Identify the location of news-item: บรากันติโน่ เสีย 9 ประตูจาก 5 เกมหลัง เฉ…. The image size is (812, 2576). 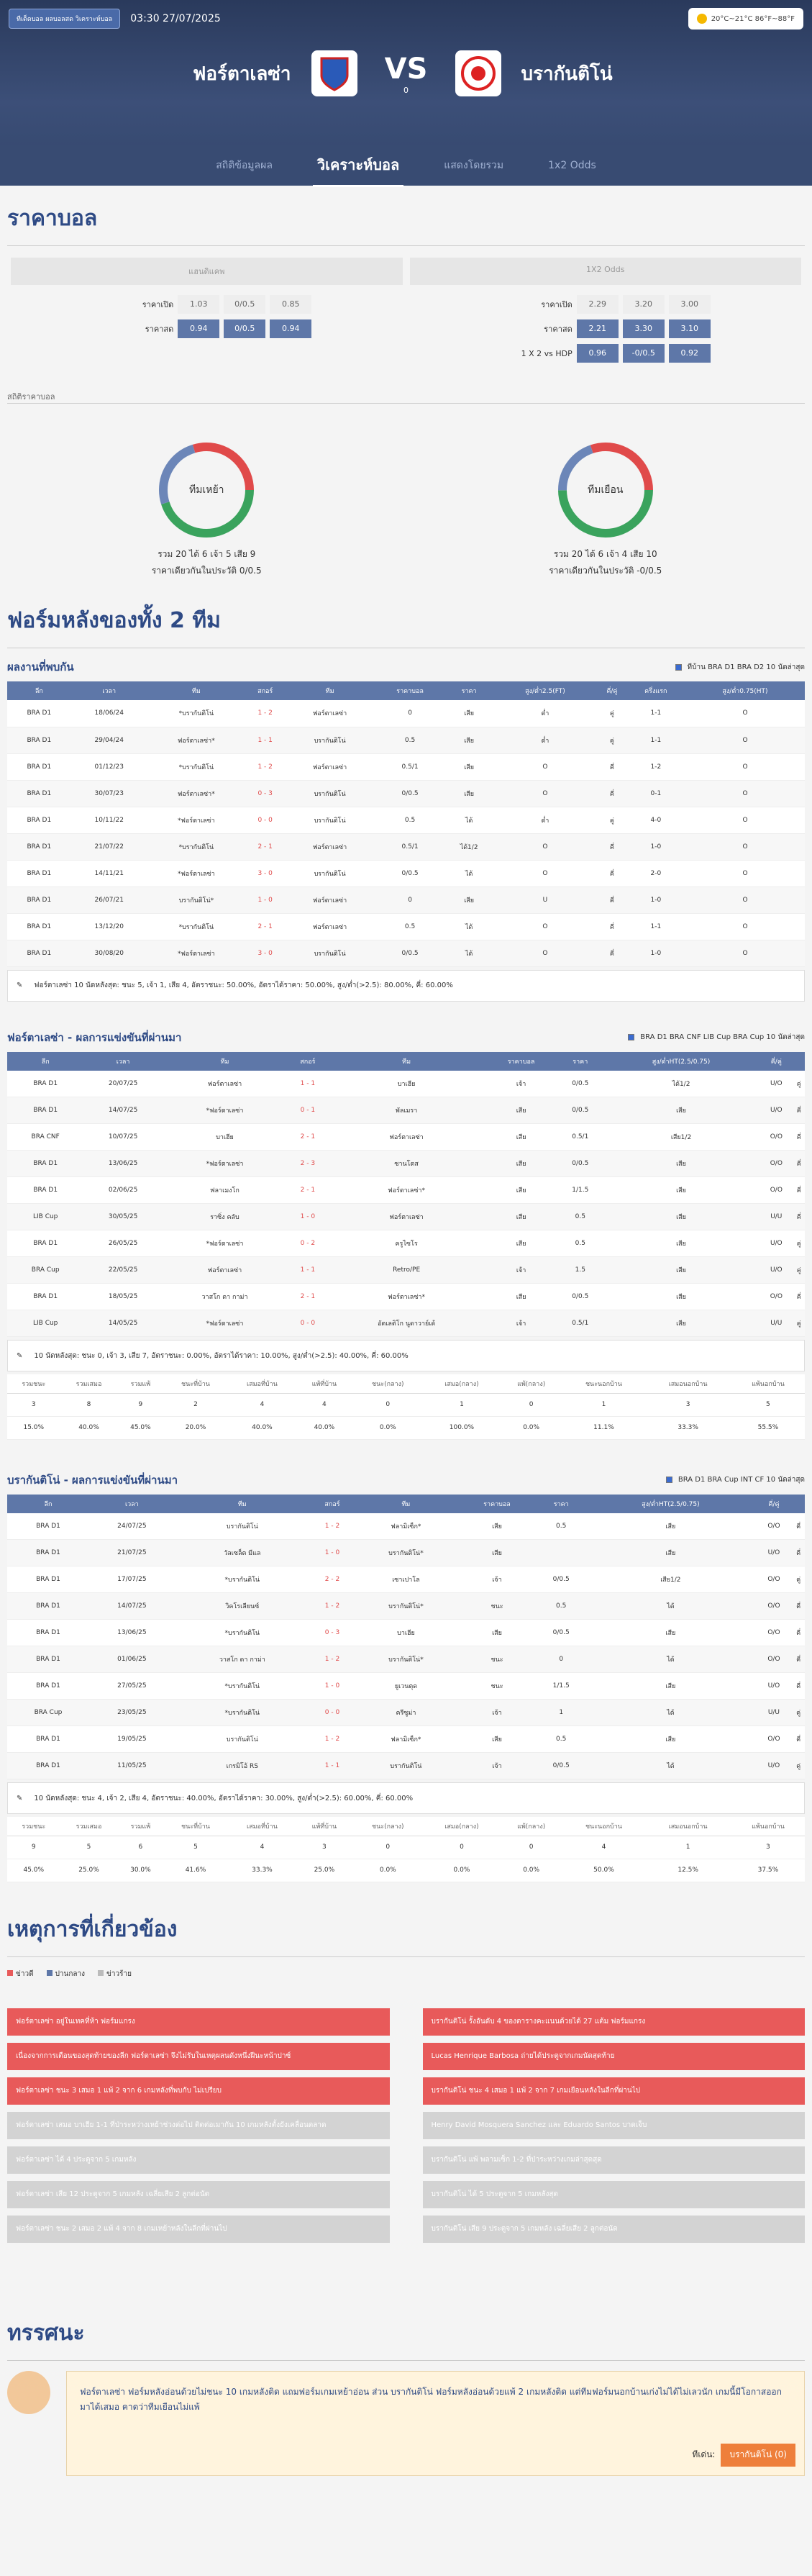
(613, 2229).